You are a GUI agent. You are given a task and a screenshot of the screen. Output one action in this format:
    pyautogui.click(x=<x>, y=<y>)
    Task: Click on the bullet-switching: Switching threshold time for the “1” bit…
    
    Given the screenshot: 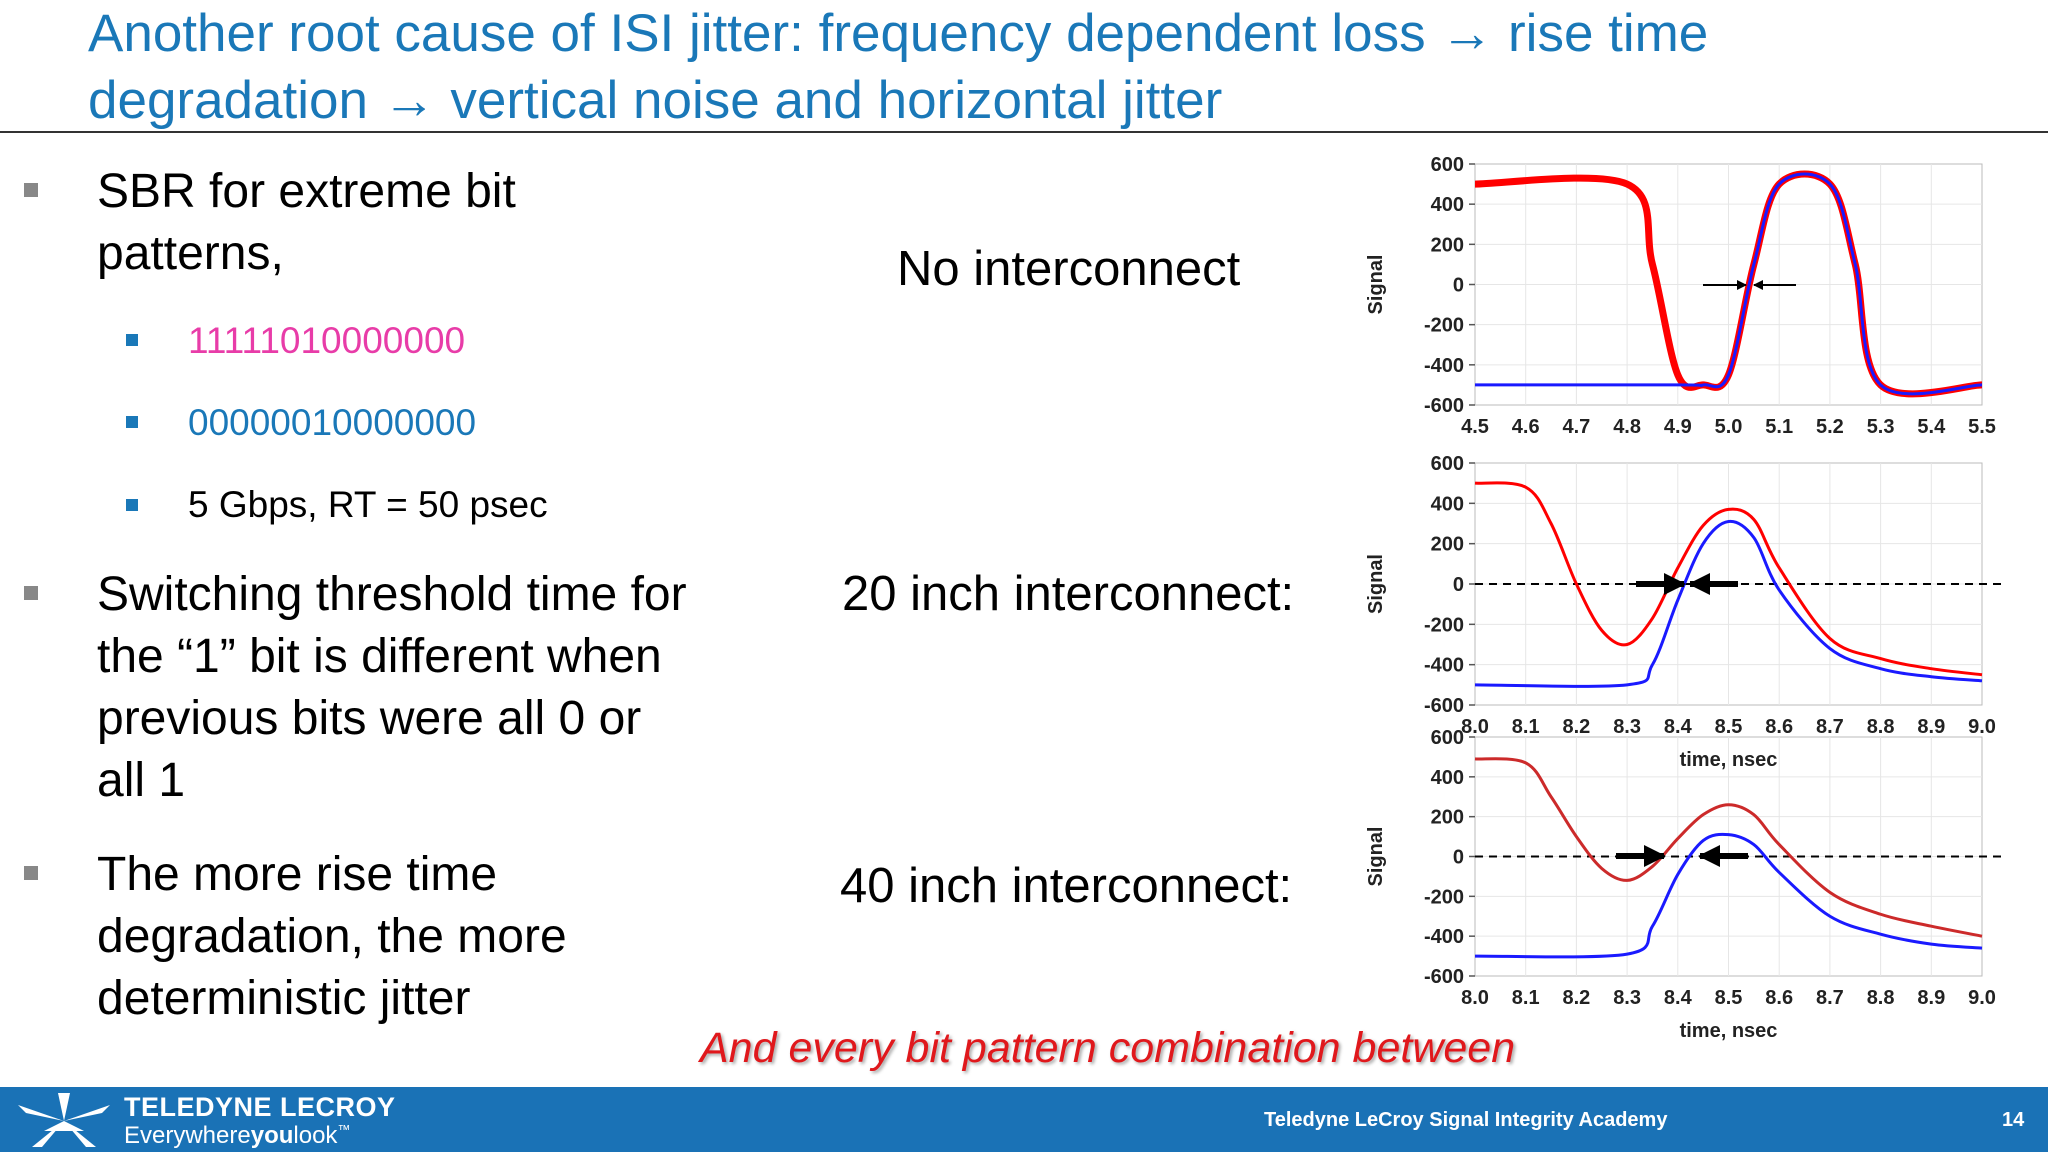 What is the action you would take?
    pyautogui.click(x=392, y=687)
    